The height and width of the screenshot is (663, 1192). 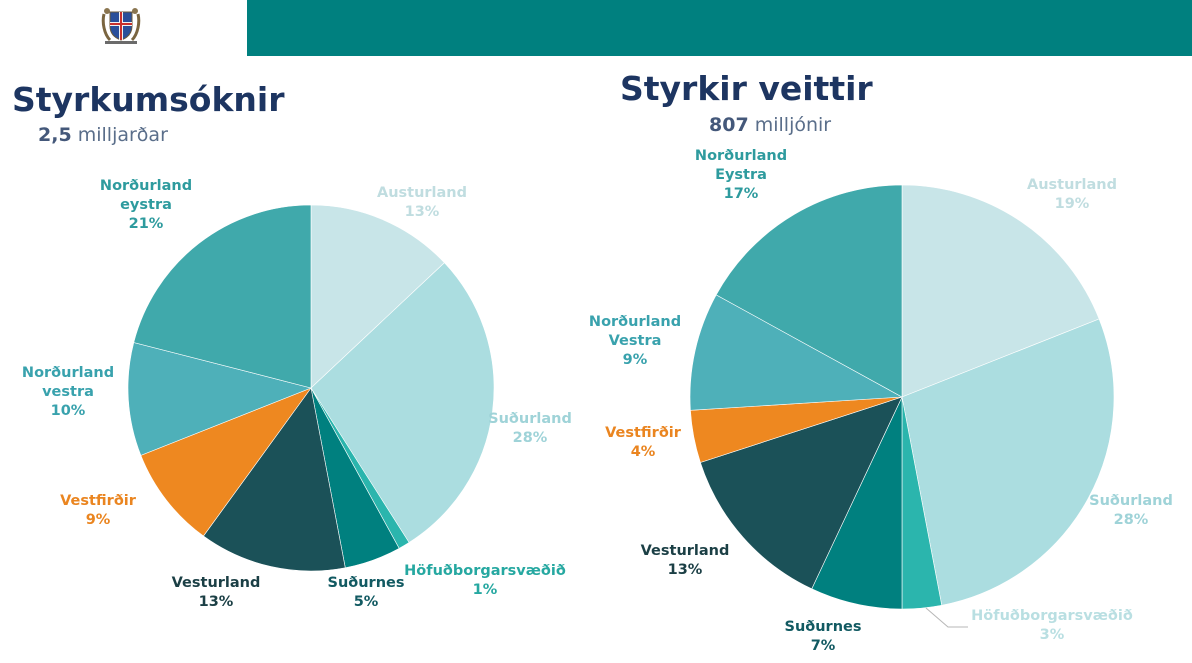 What do you see at coordinates (68, 411) in the screenshot?
I see `slice-label-percent: 10%` at bounding box center [68, 411].